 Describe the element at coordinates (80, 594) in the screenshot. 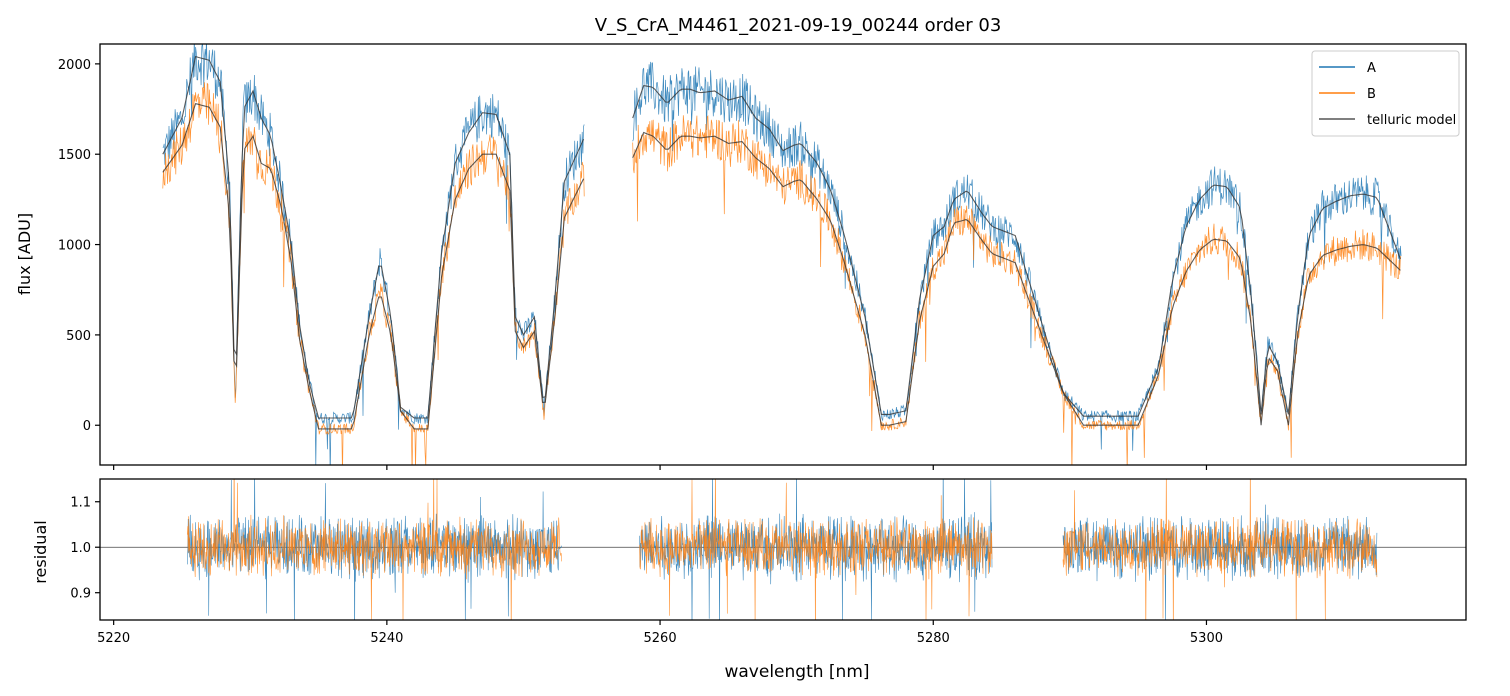

I see `bottom-y-tick-label: 0.9` at that location.